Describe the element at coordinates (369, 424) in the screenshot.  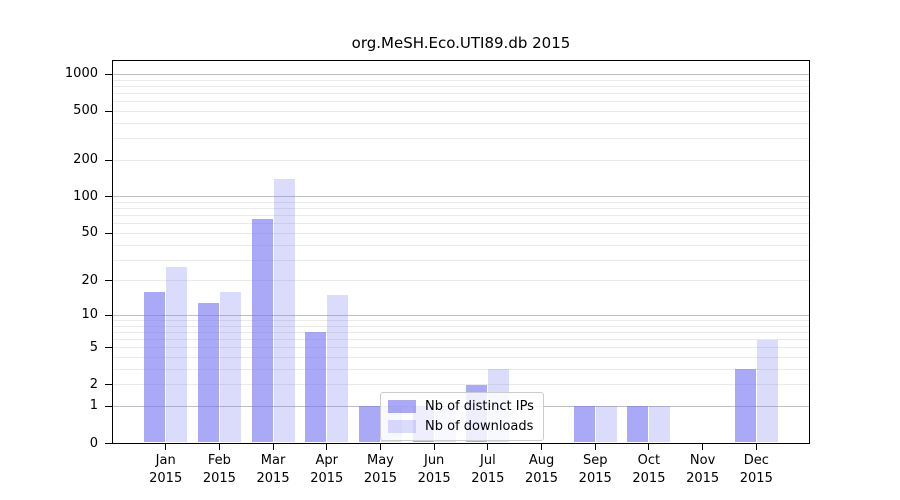
I see `bar-may-distinct-ips` at that location.